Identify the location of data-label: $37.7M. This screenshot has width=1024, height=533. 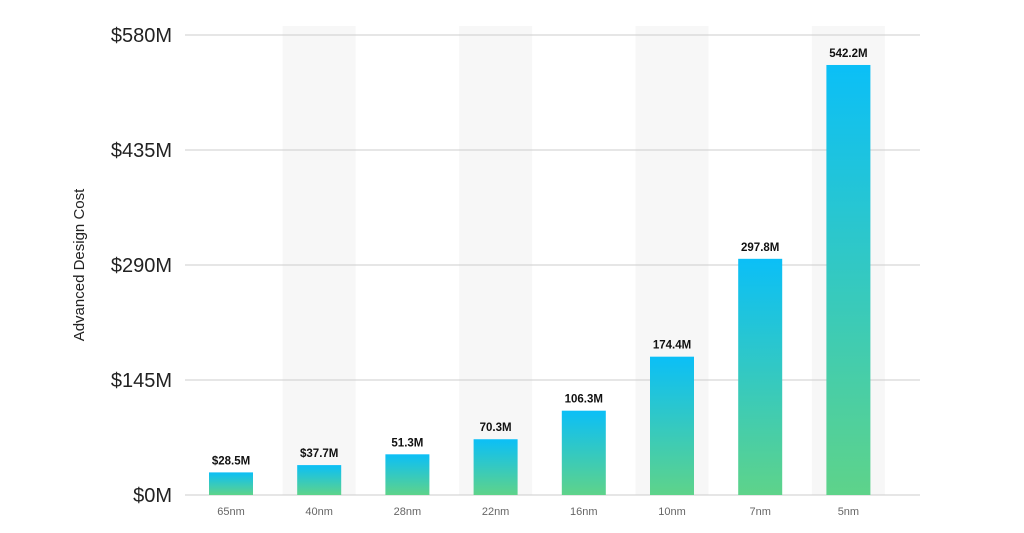
(319, 454).